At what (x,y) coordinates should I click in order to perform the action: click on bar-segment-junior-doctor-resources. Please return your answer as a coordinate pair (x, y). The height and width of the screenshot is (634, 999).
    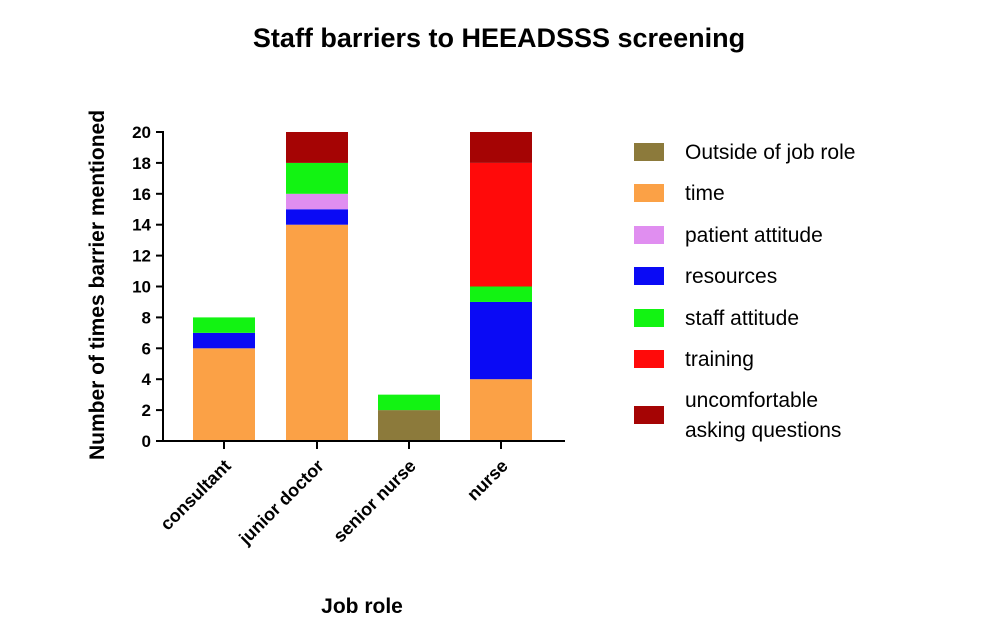
    Looking at the image, I should click on (317, 217).